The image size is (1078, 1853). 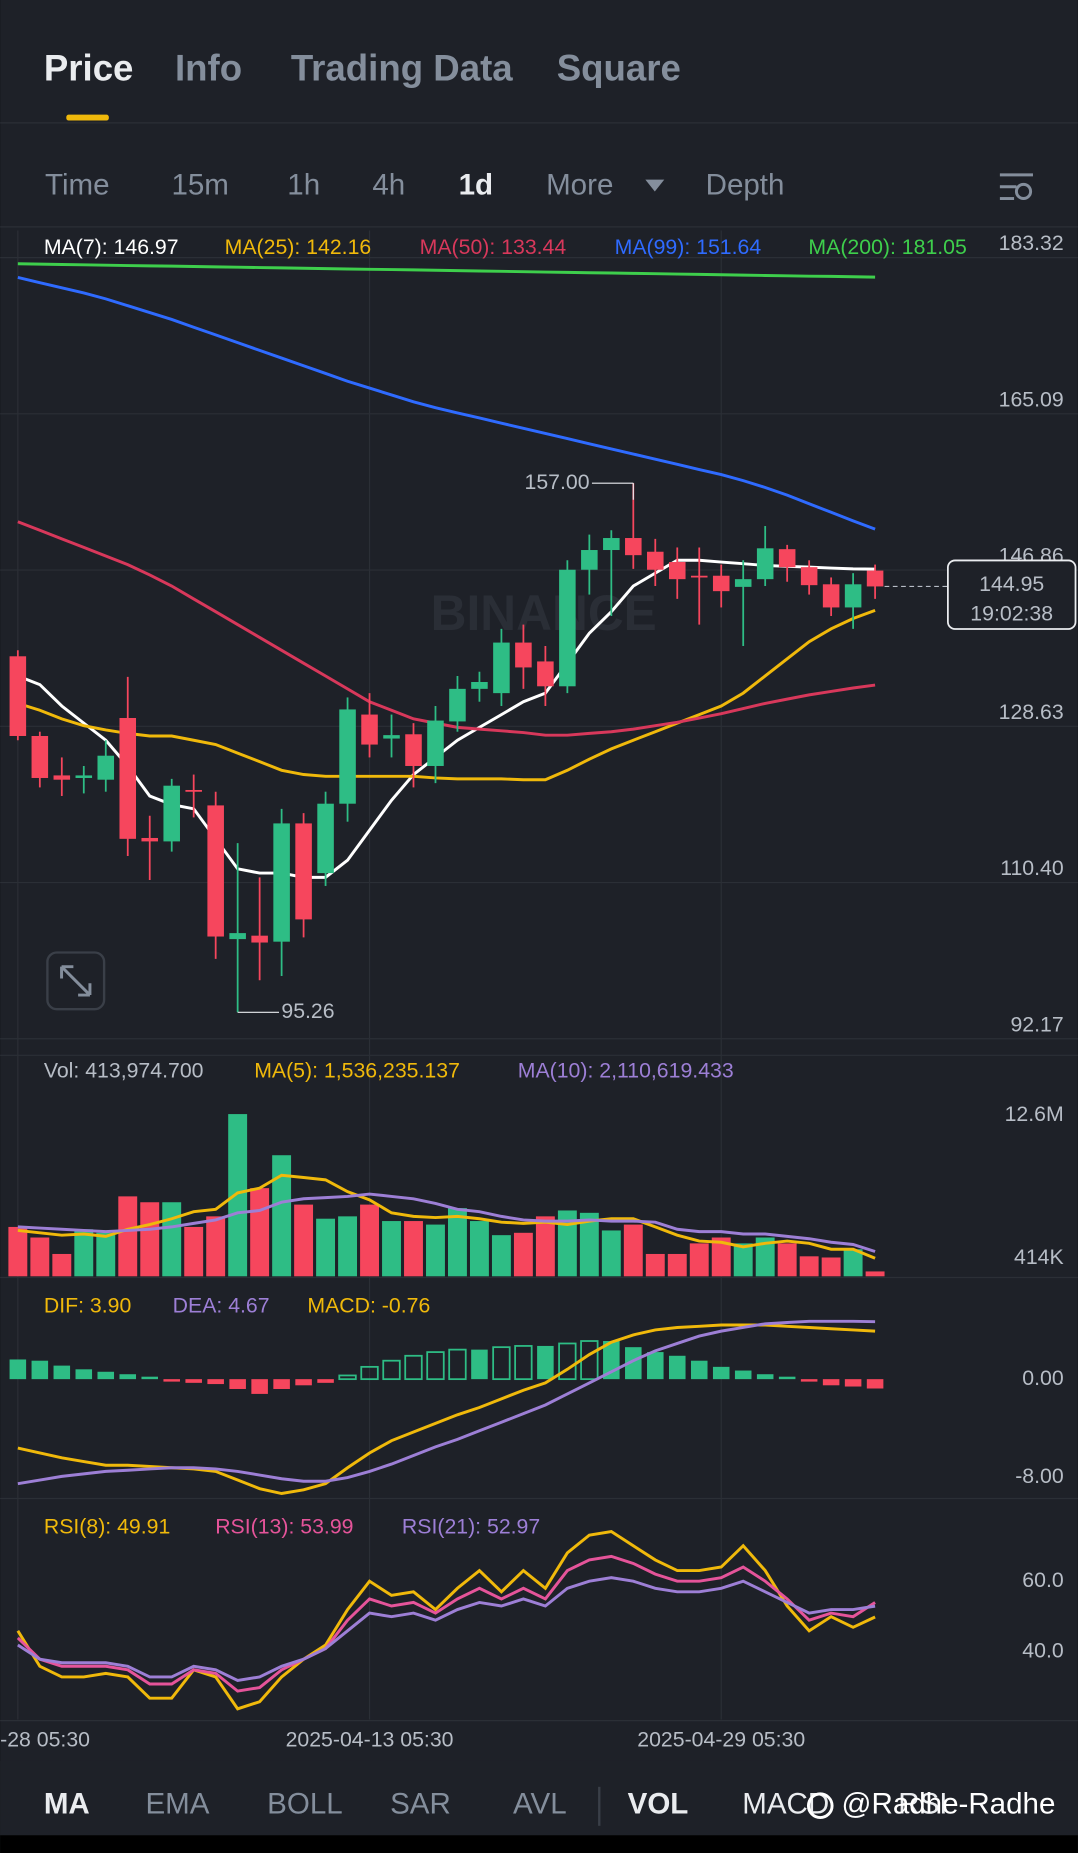 I want to click on interval: 4h, so click(x=388, y=185).